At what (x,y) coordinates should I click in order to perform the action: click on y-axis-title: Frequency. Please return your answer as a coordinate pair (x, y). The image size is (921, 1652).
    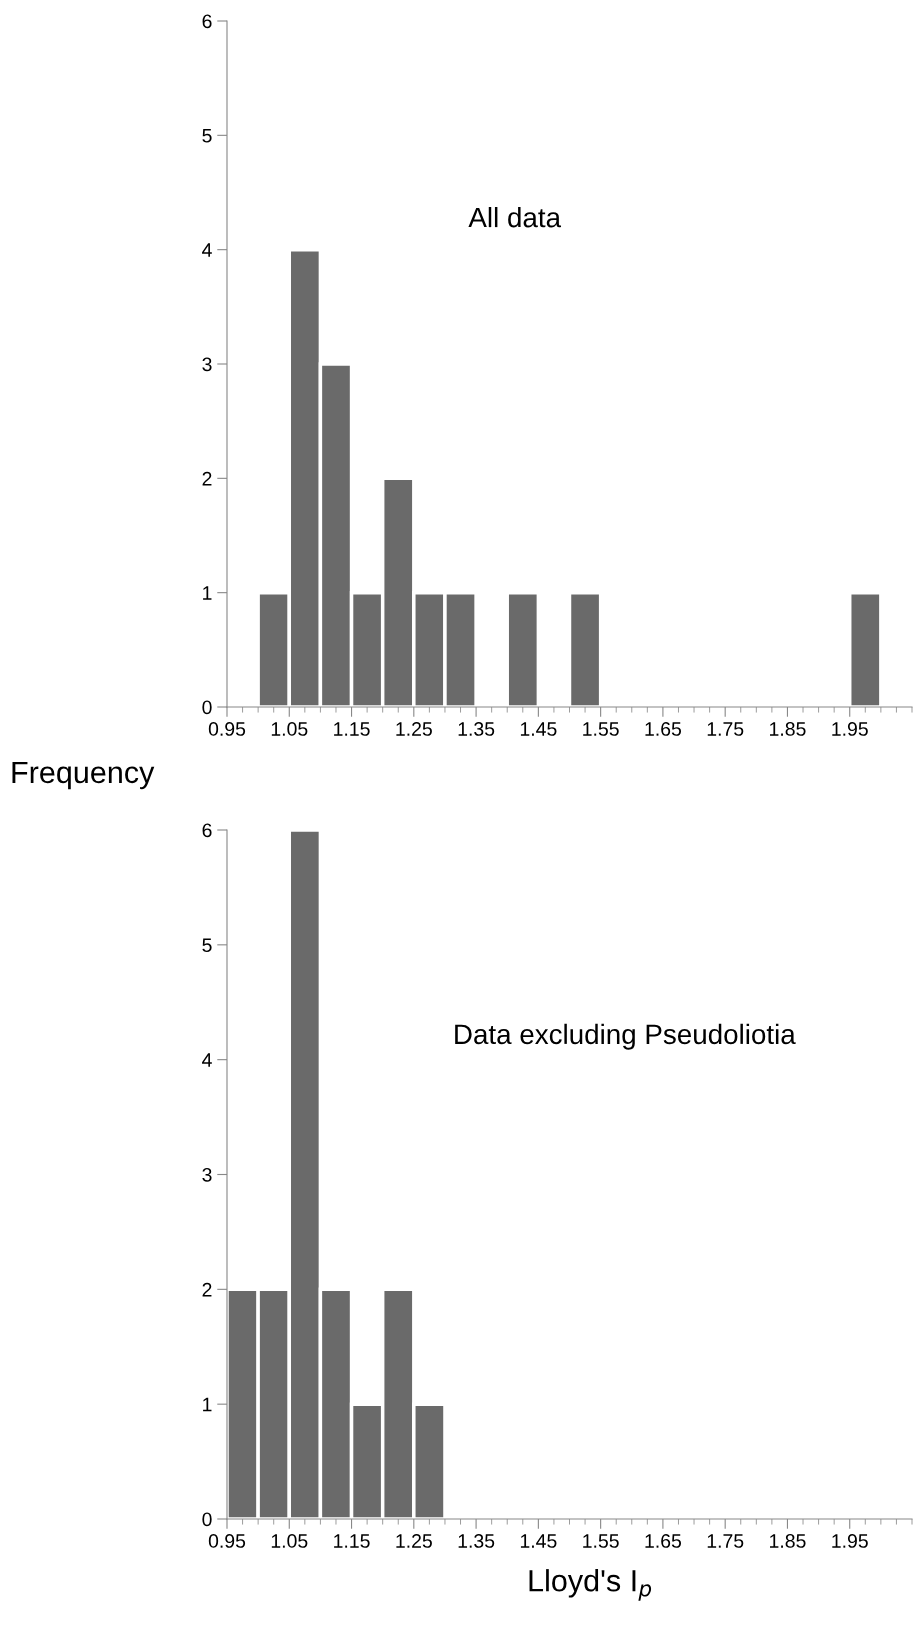
    Looking at the image, I should click on (83, 775).